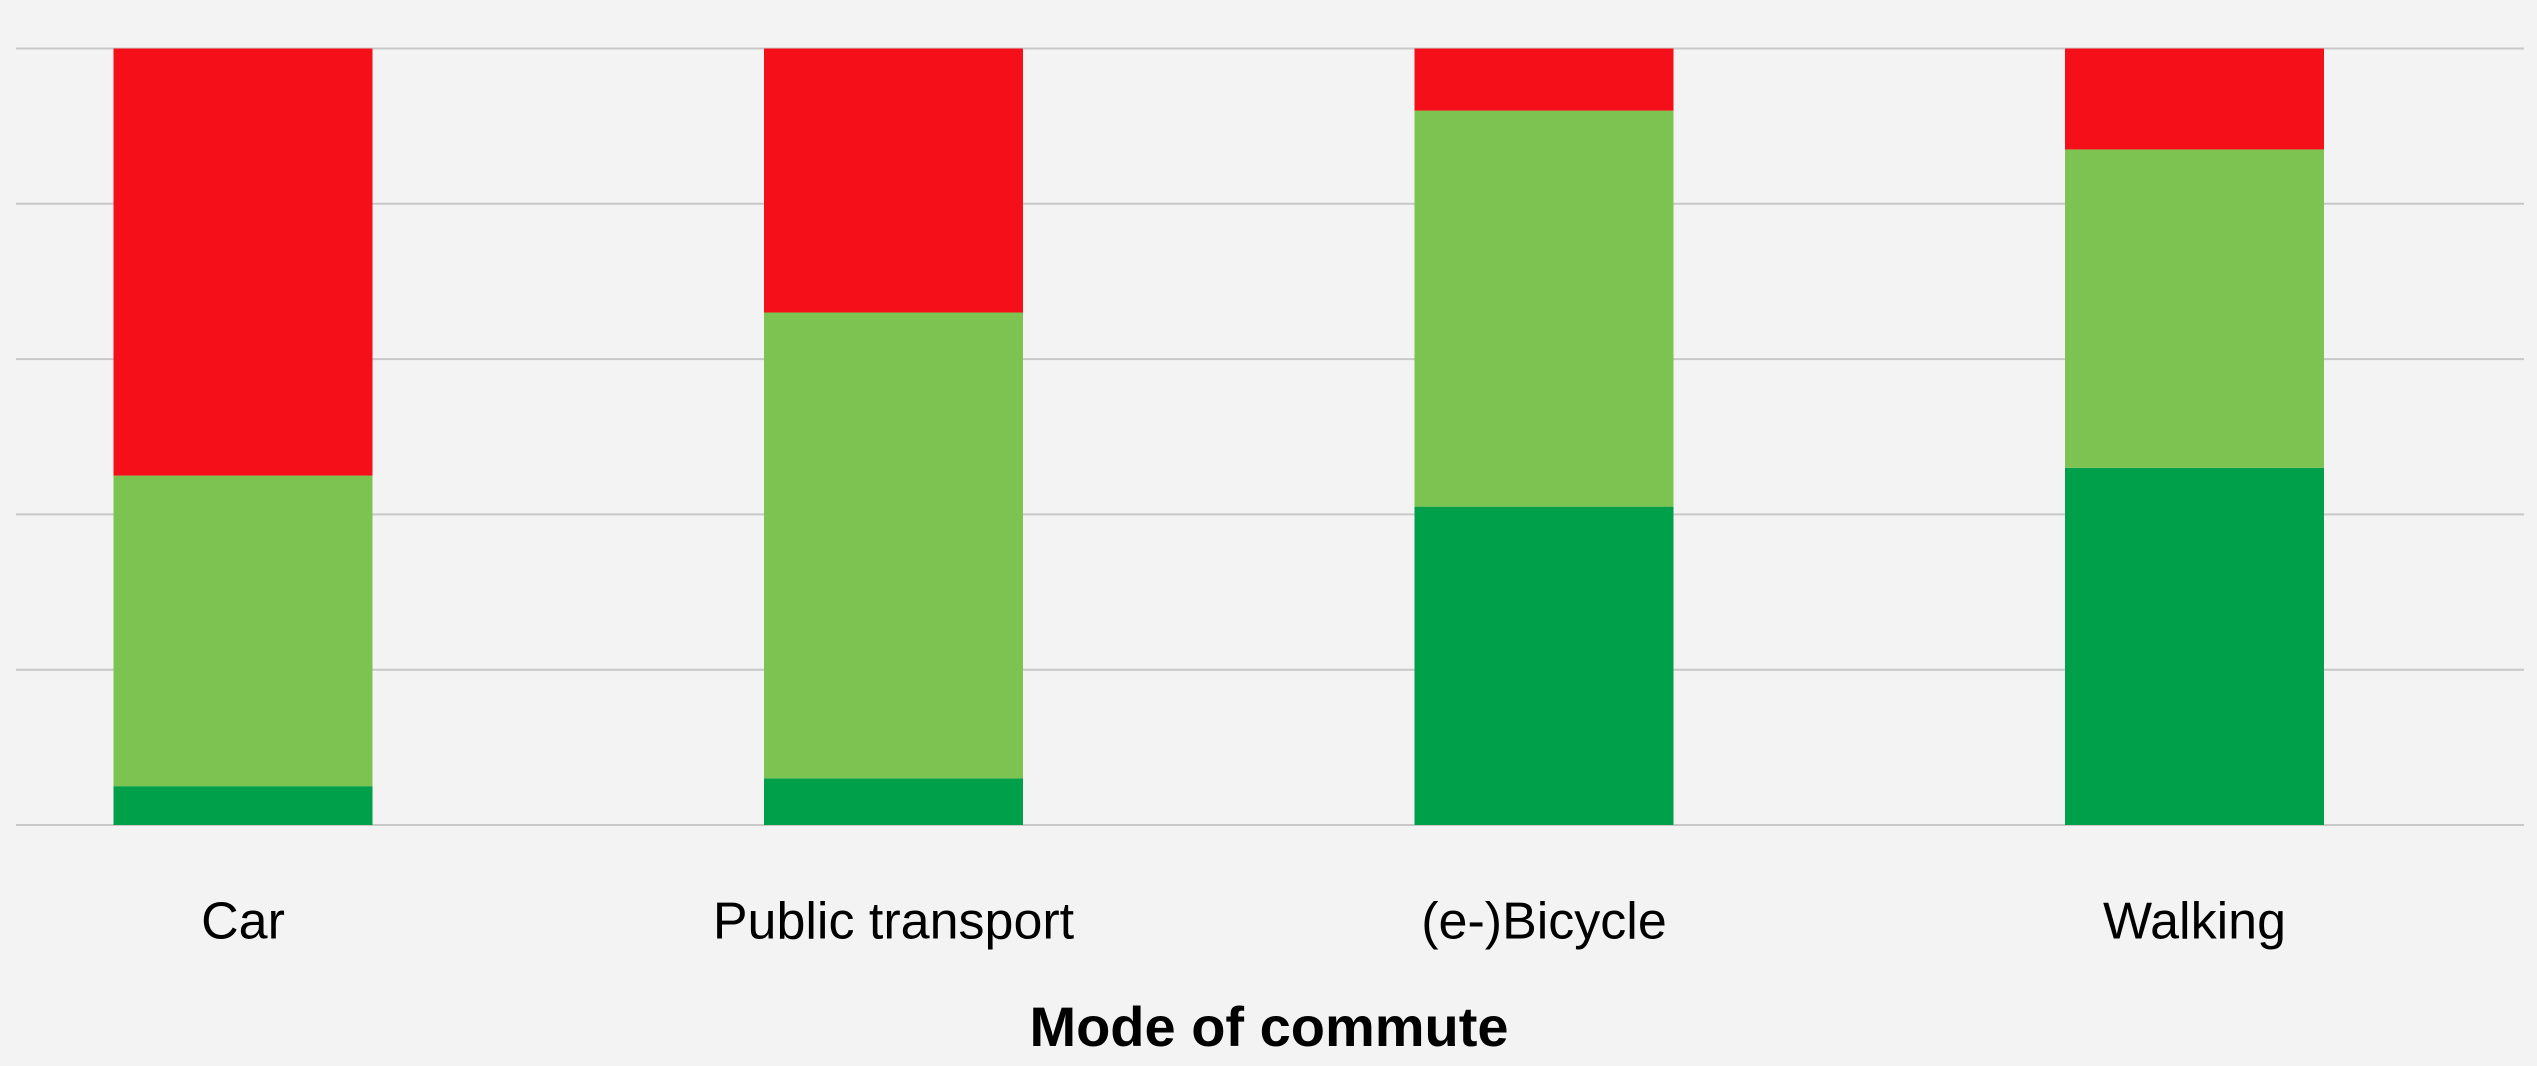 This screenshot has height=1066, width=2537. I want to click on x-axis-title: Mode of commute, so click(1268, 1026).